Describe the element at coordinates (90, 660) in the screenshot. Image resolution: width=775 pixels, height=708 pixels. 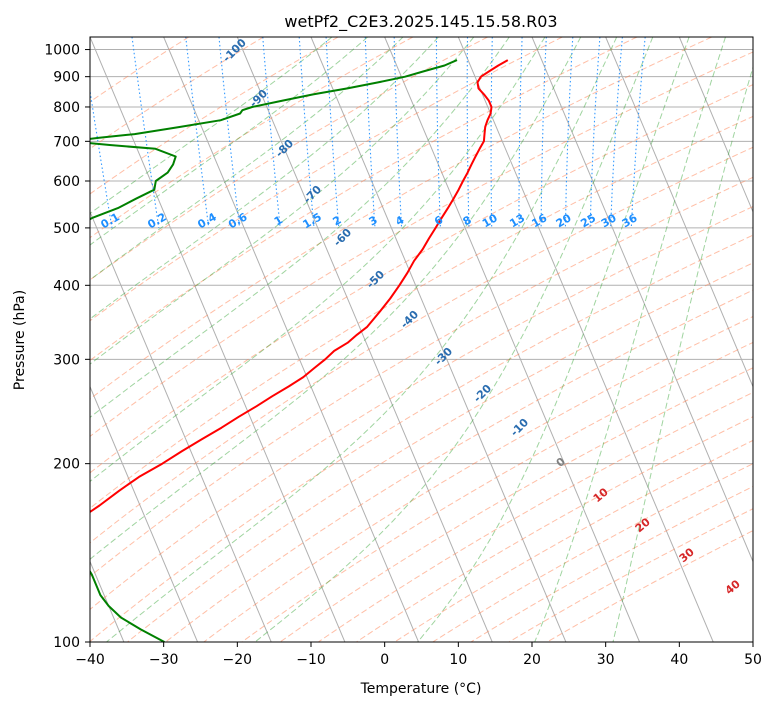
I see `x-tick-label: −40` at that location.